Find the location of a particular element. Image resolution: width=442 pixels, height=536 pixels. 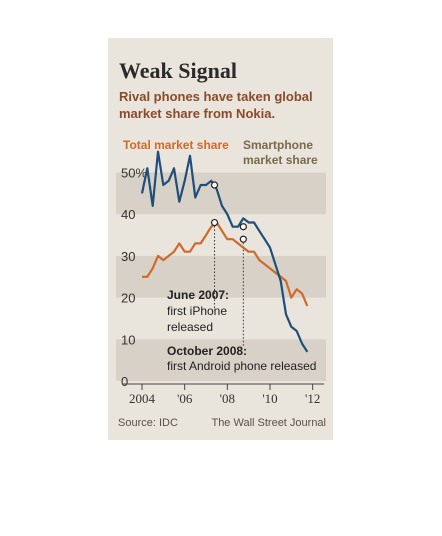

series-label-smartphone: market share is located at coordinates (280, 160).